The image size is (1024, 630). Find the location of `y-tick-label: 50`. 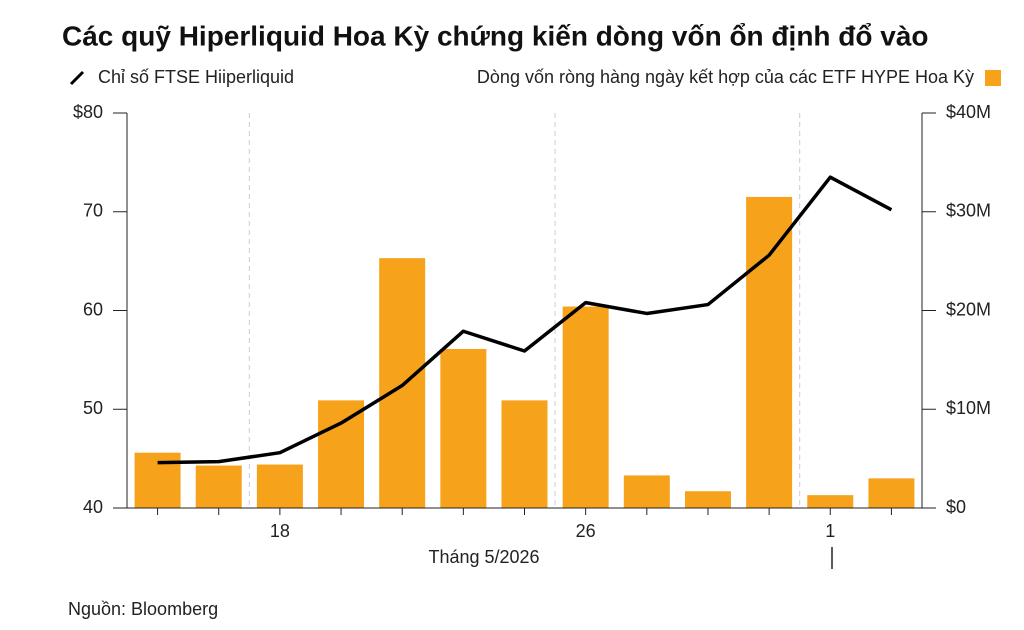

y-tick-label: 50 is located at coordinates (93, 408).